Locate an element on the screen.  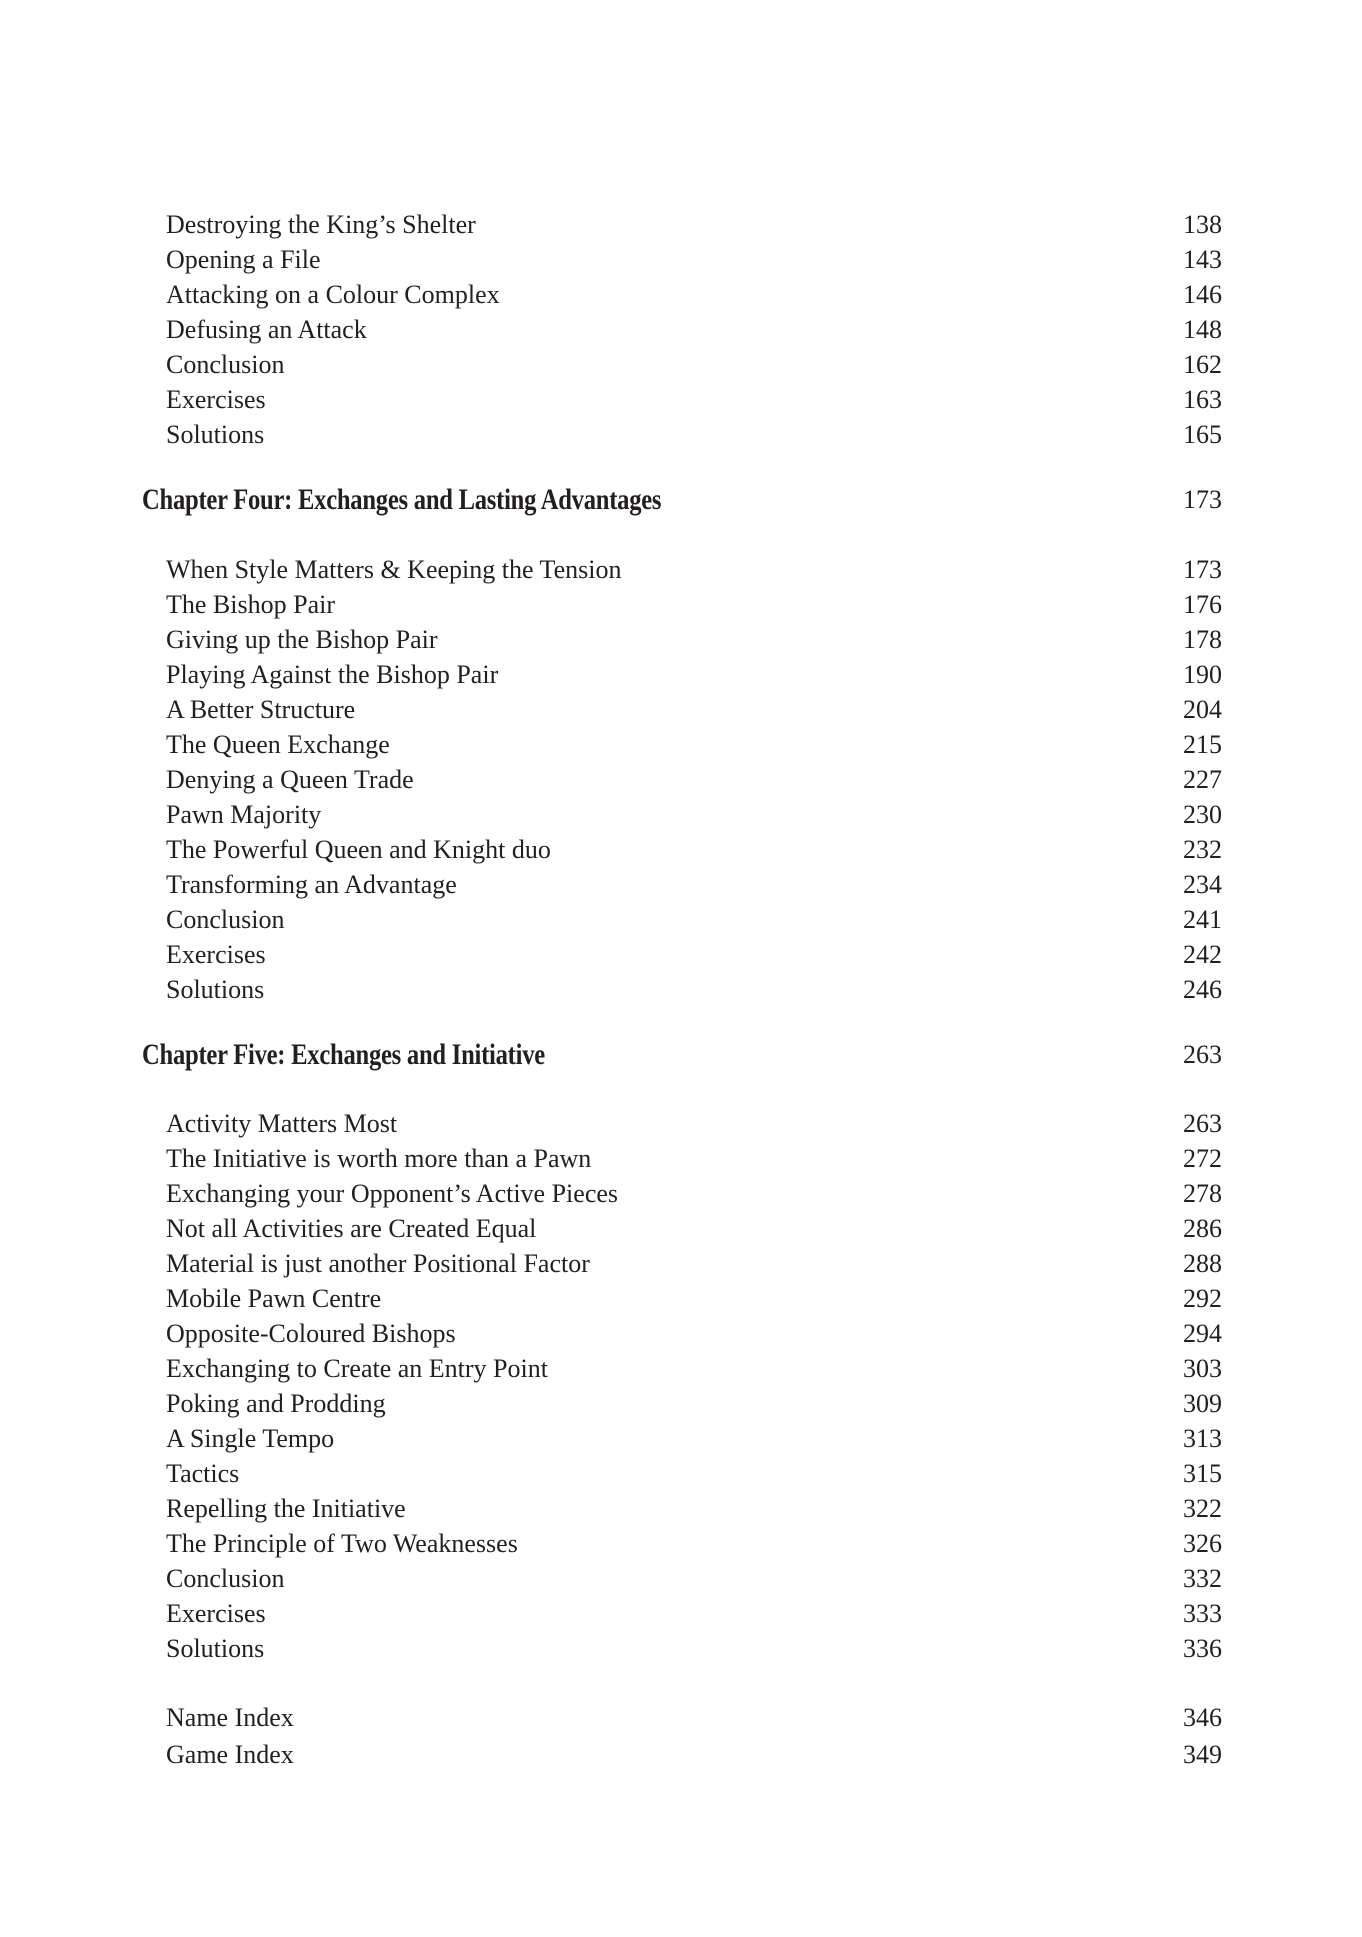
toc-section-indexes: Name Index 346 Game Index 349 is located at coordinates (681, 1736).